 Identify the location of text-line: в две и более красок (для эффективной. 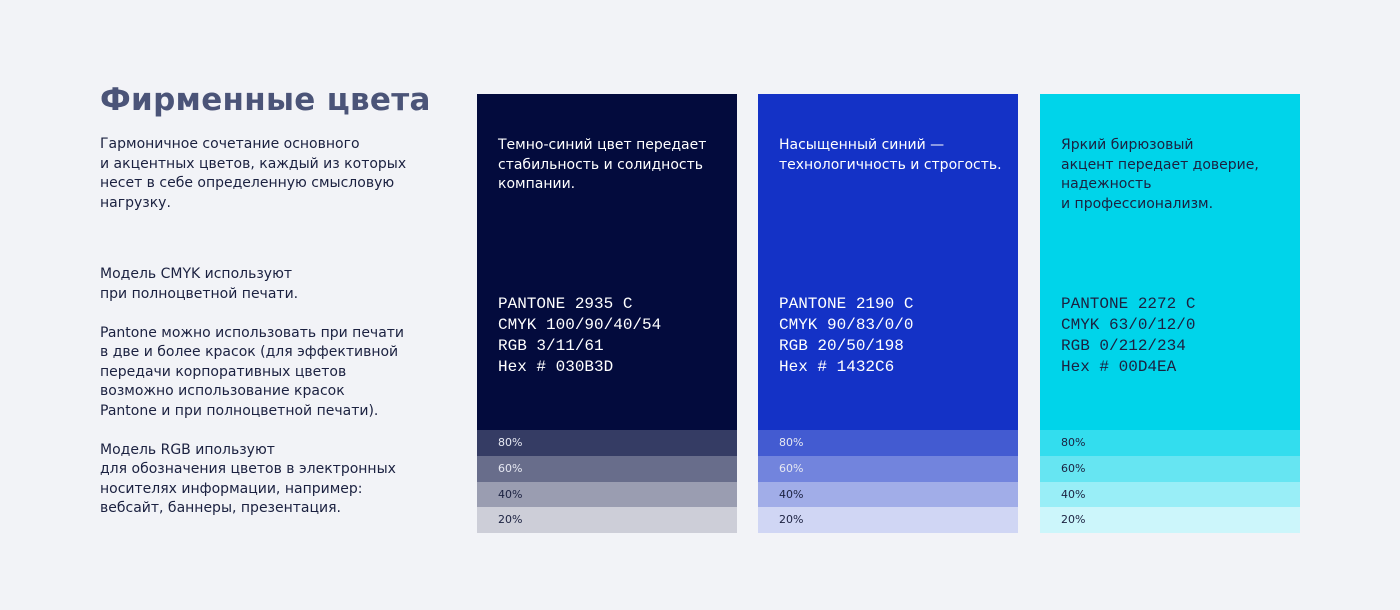
(249, 352).